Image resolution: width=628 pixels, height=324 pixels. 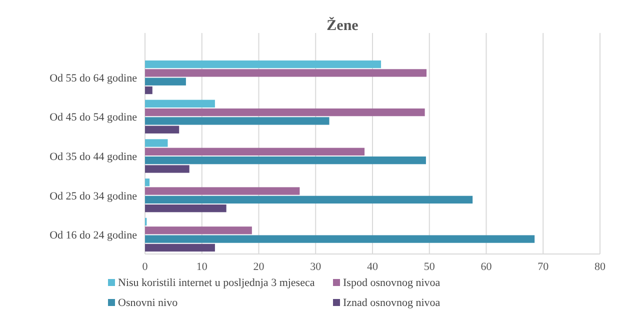 What do you see at coordinates (342, 25) in the screenshot?
I see `chart-title: Žene` at bounding box center [342, 25].